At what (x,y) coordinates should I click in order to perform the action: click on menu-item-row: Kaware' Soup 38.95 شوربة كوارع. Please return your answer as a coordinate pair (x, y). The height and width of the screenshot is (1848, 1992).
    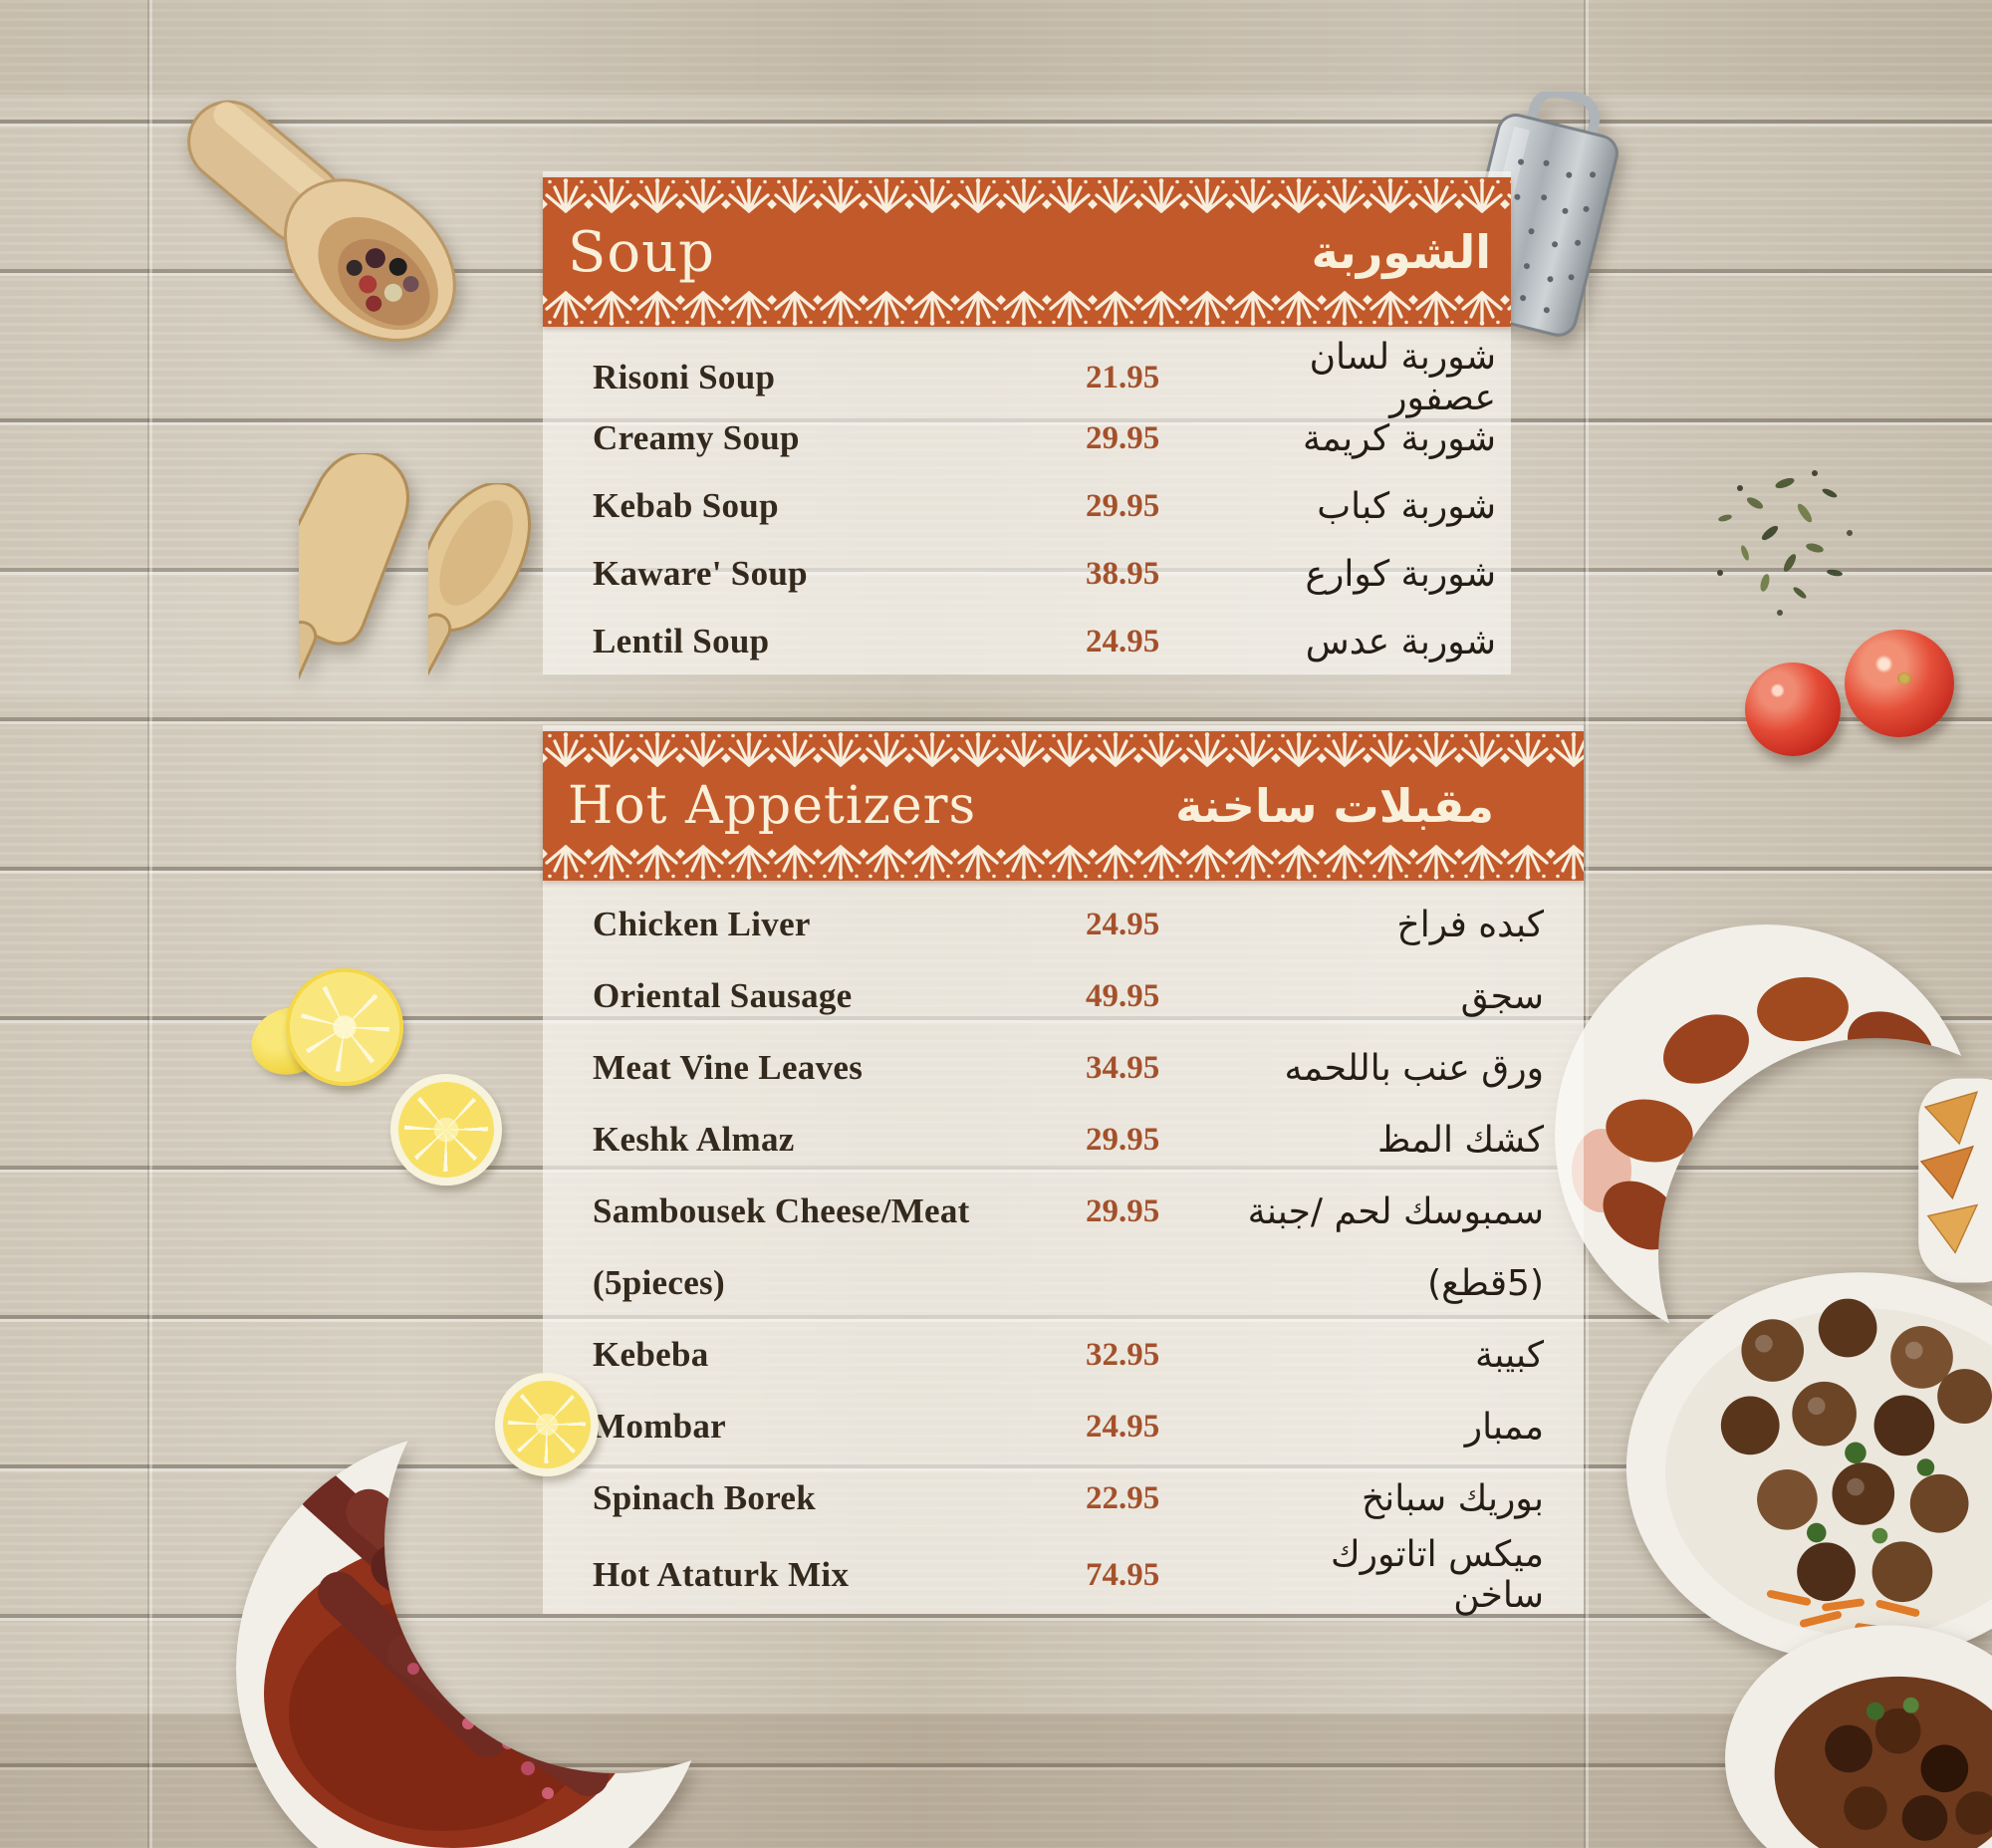
    Looking at the image, I should click on (1044, 574).